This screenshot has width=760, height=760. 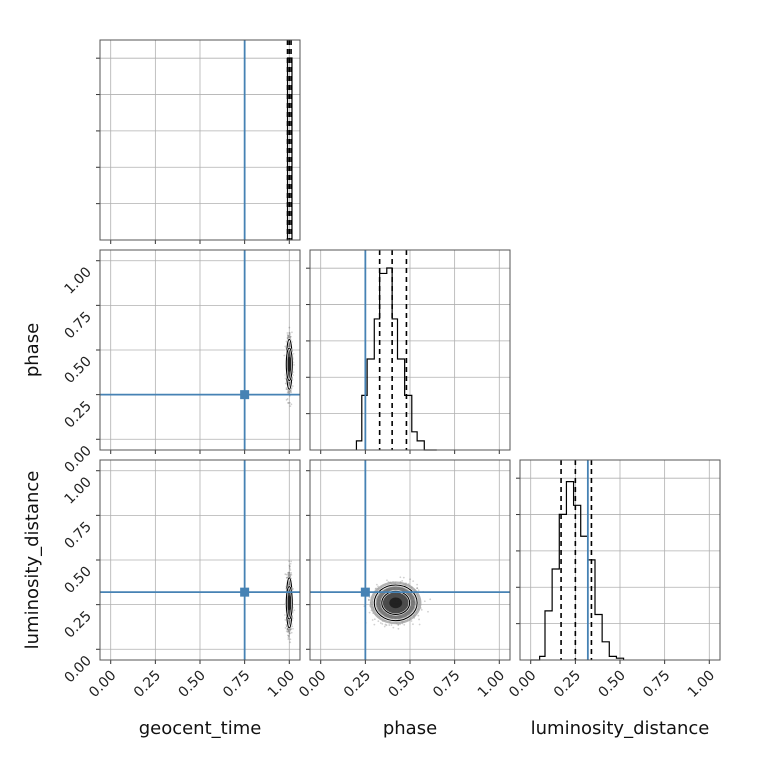 What do you see at coordinates (32, 560) in the screenshot?
I see `y-axis-label-luminosity-distance: luminosity_distance` at bounding box center [32, 560].